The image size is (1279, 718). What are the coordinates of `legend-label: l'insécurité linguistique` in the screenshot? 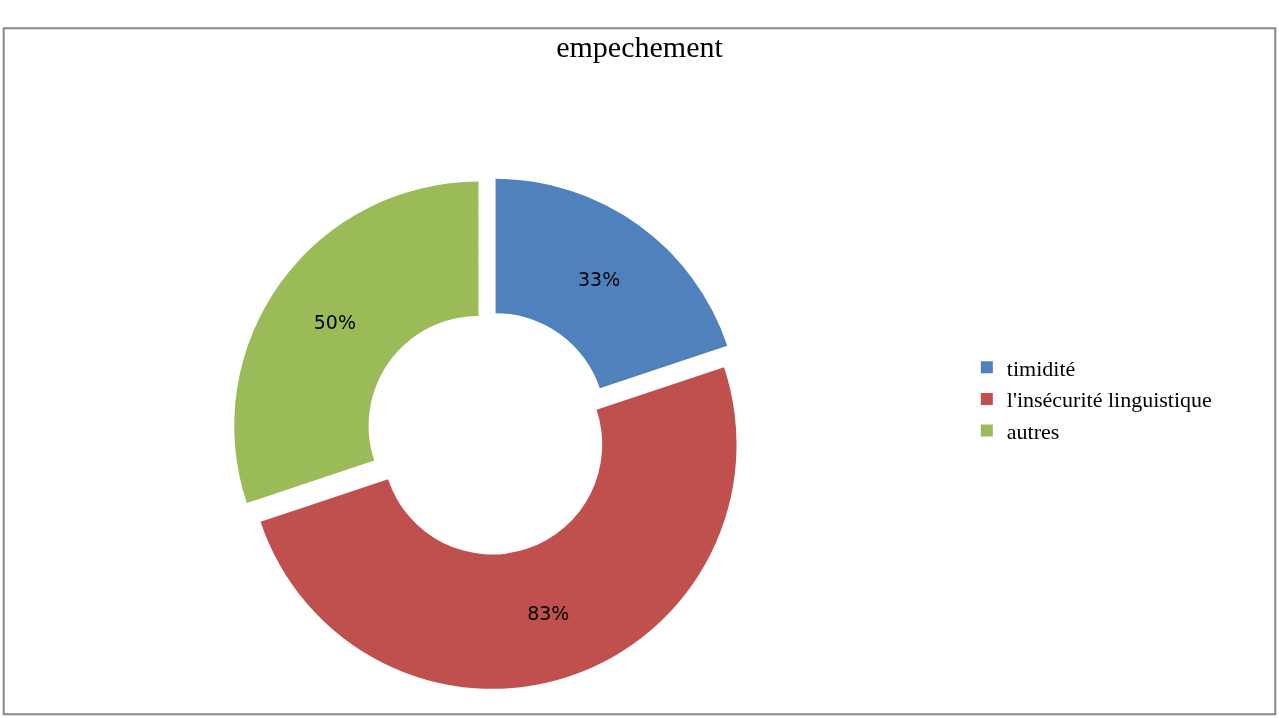 It's located at (1109, 400).